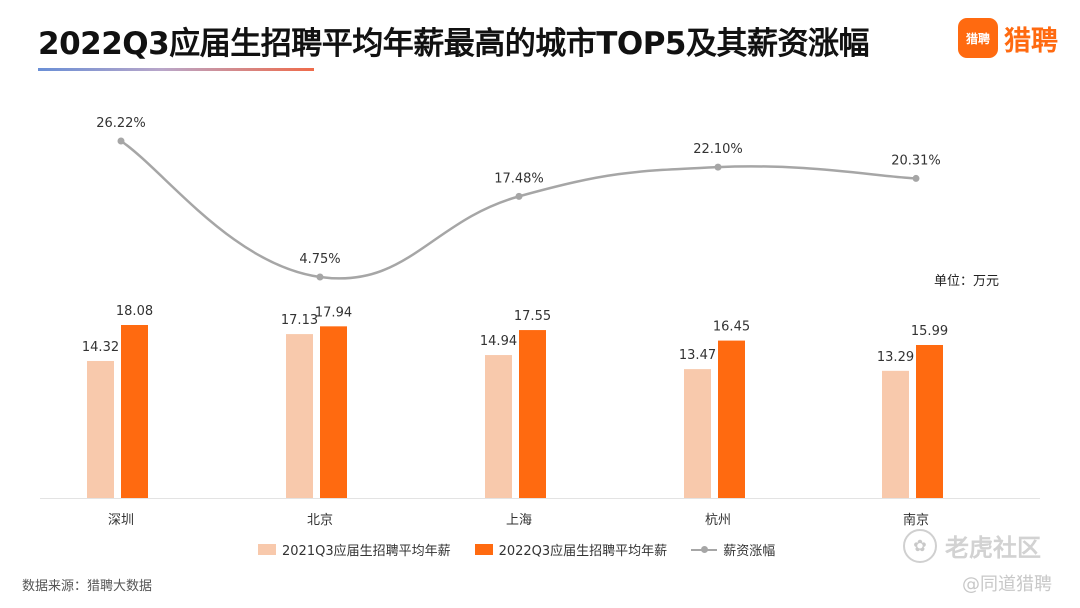 This screenshot has height=608, width=1080. What do you see at coordinates (697, 355) in the screenshot?
I see `bar-label-2021-3: 13.47` at bounding box center [697, 355].